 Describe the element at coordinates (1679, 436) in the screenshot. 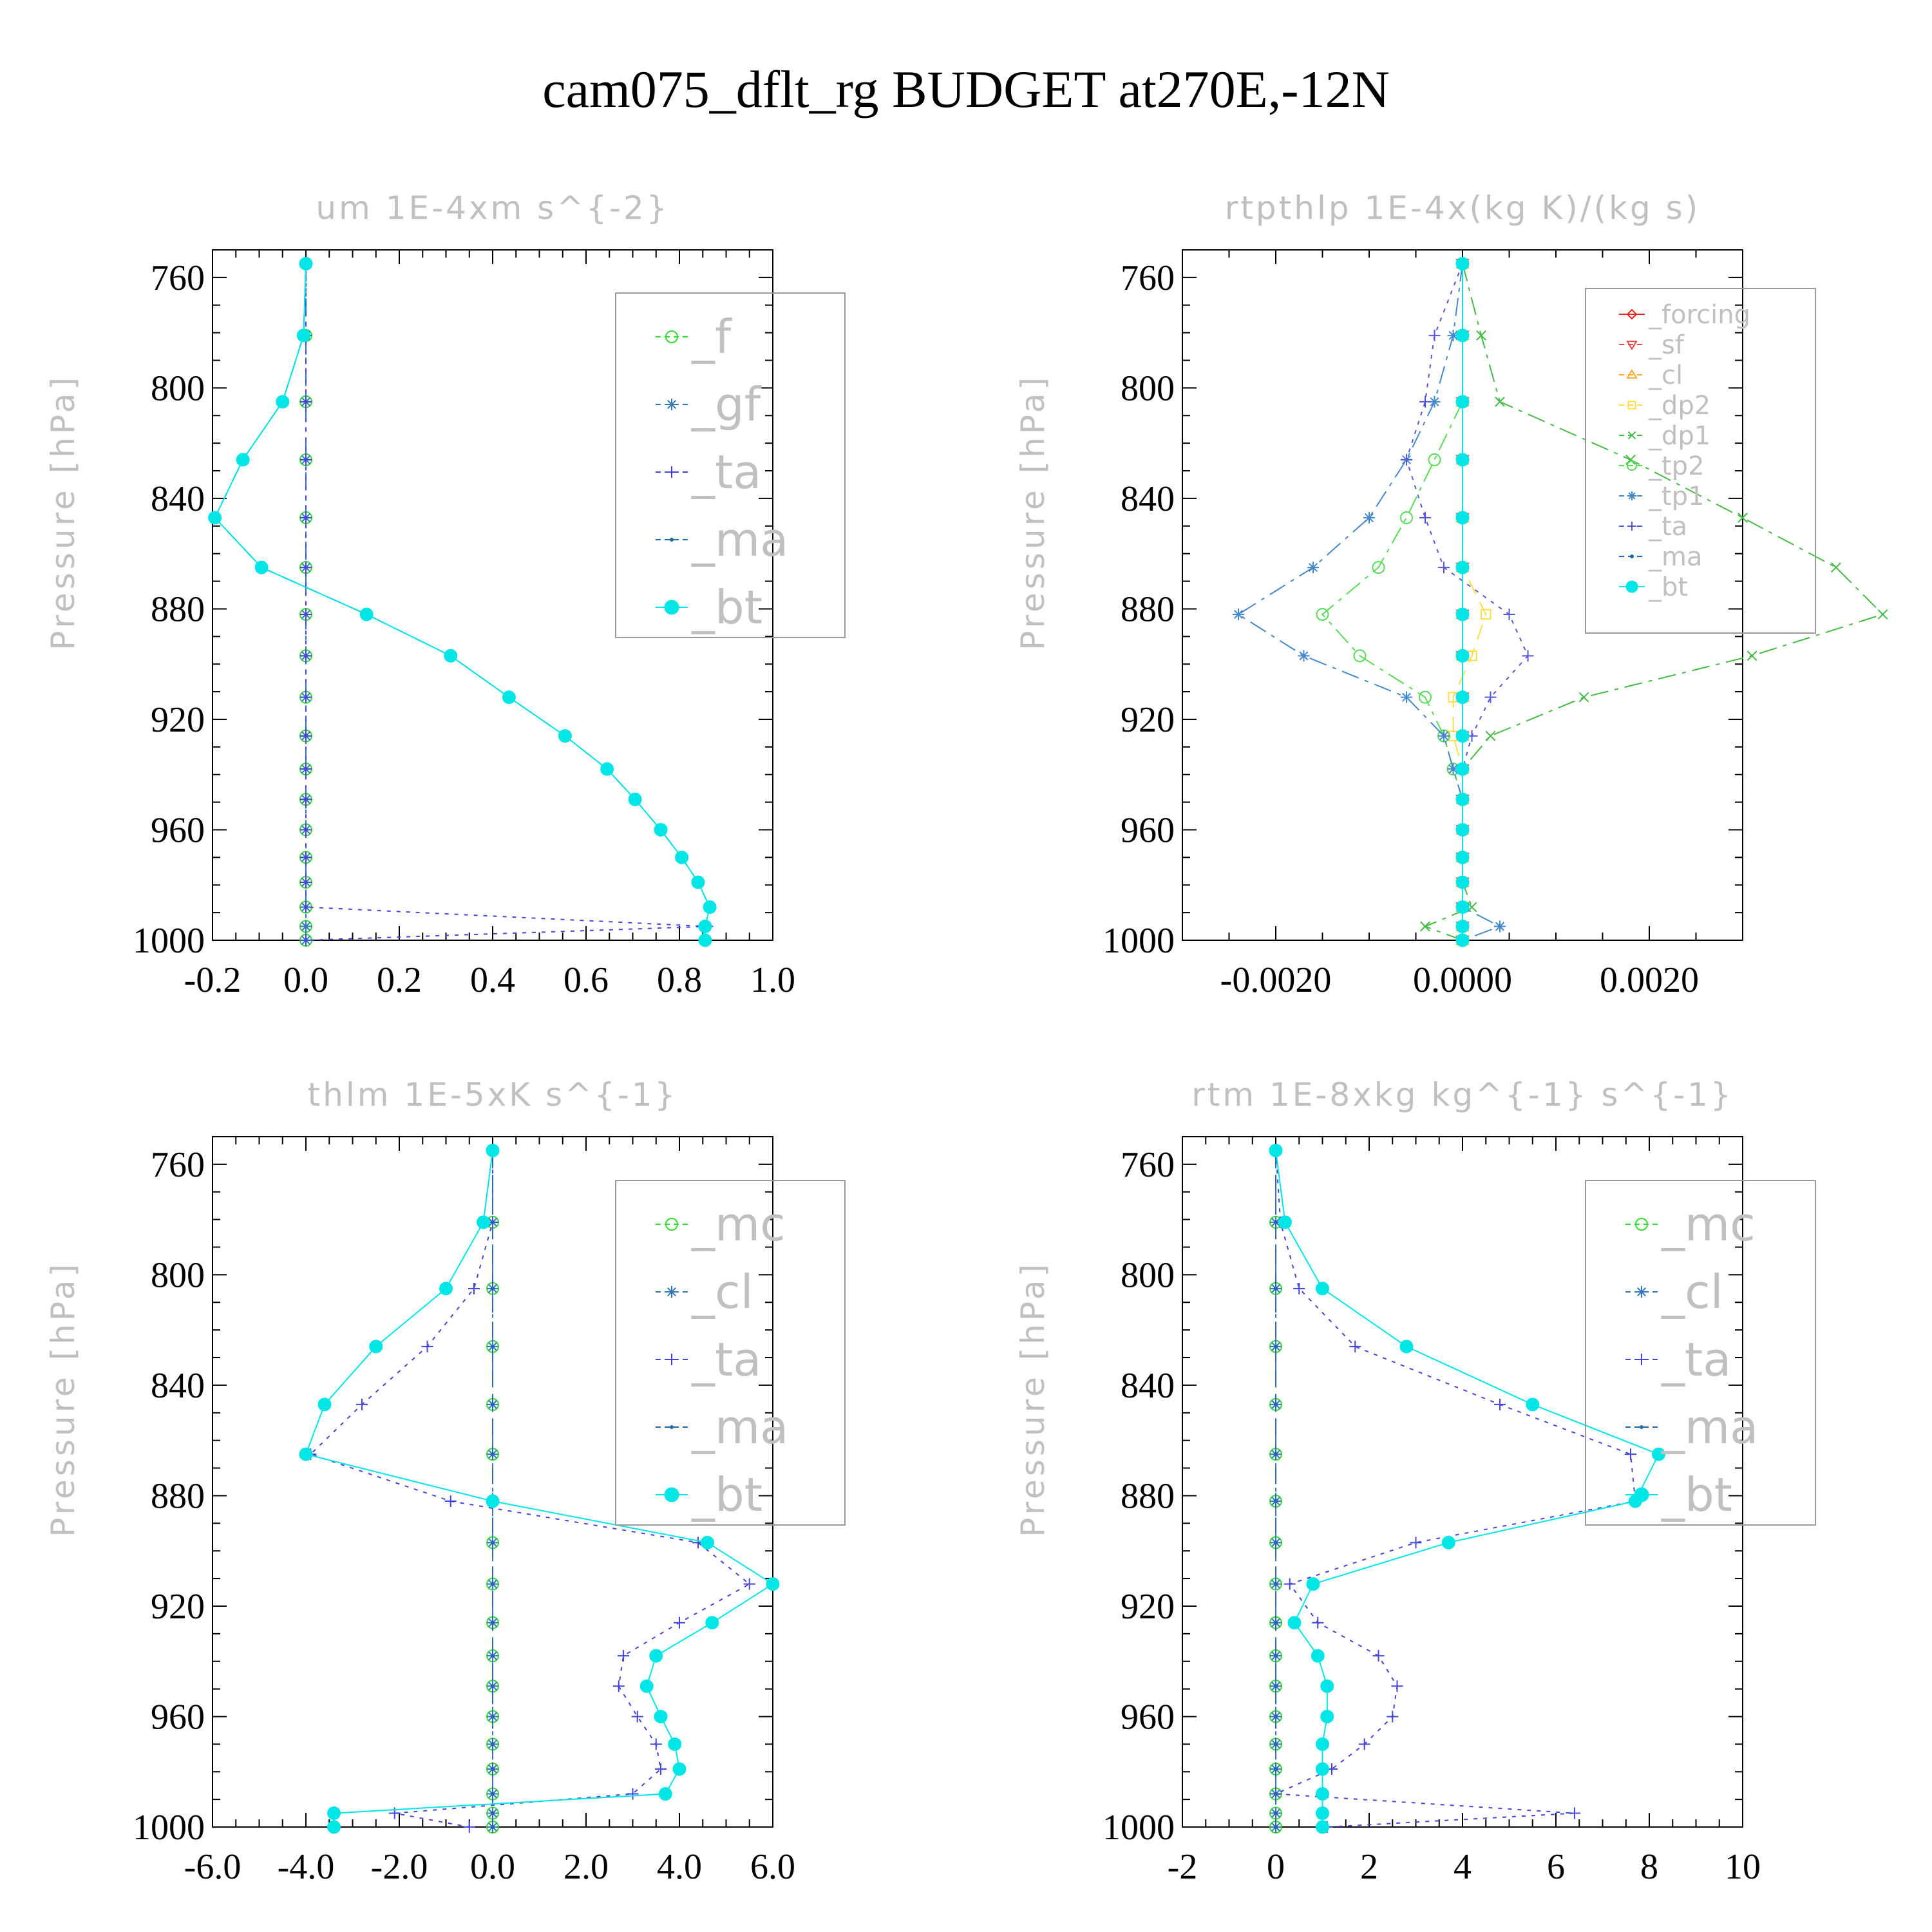

I see `legend-label: _dp1` at that location.